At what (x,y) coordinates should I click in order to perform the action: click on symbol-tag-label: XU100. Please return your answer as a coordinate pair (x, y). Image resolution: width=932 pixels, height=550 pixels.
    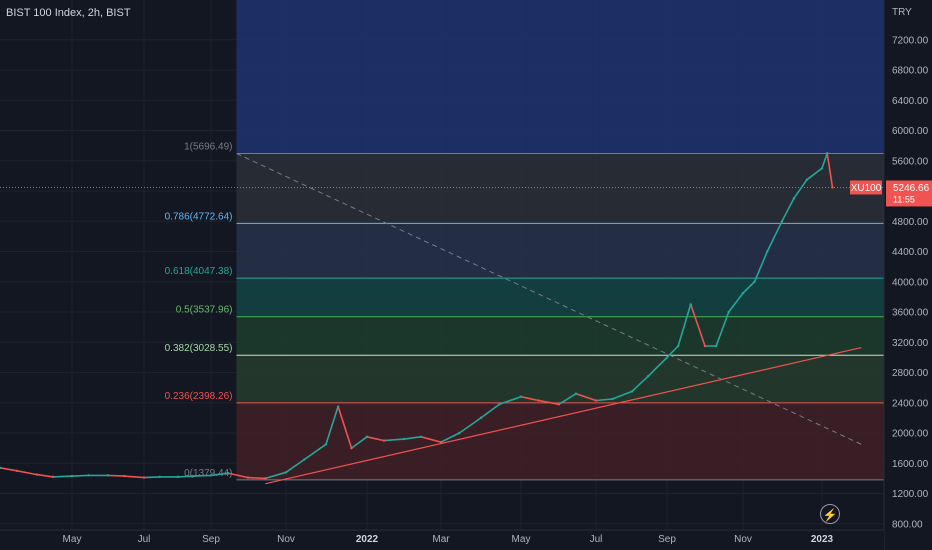
    Looking at the image, I should click on (866, 188).